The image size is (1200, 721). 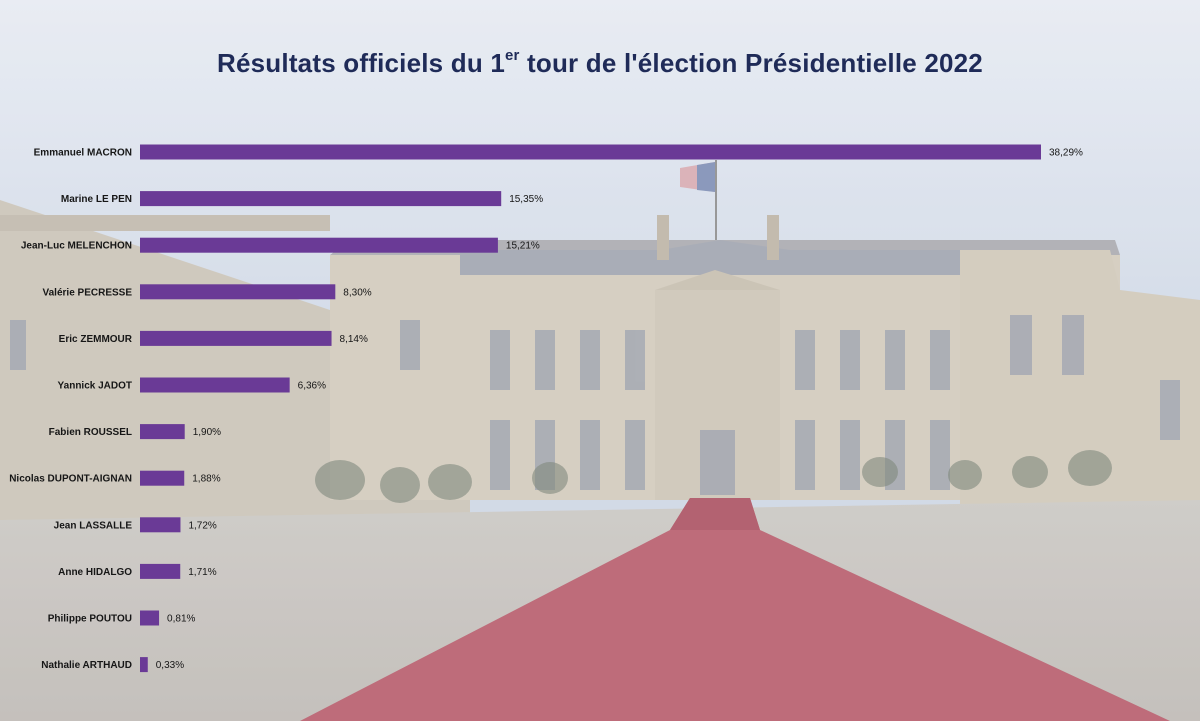 What do you see at coordinates (1066, 153) in the screenshot?
I see `value-label: 38,29%` at bounding box center [1066, 153].